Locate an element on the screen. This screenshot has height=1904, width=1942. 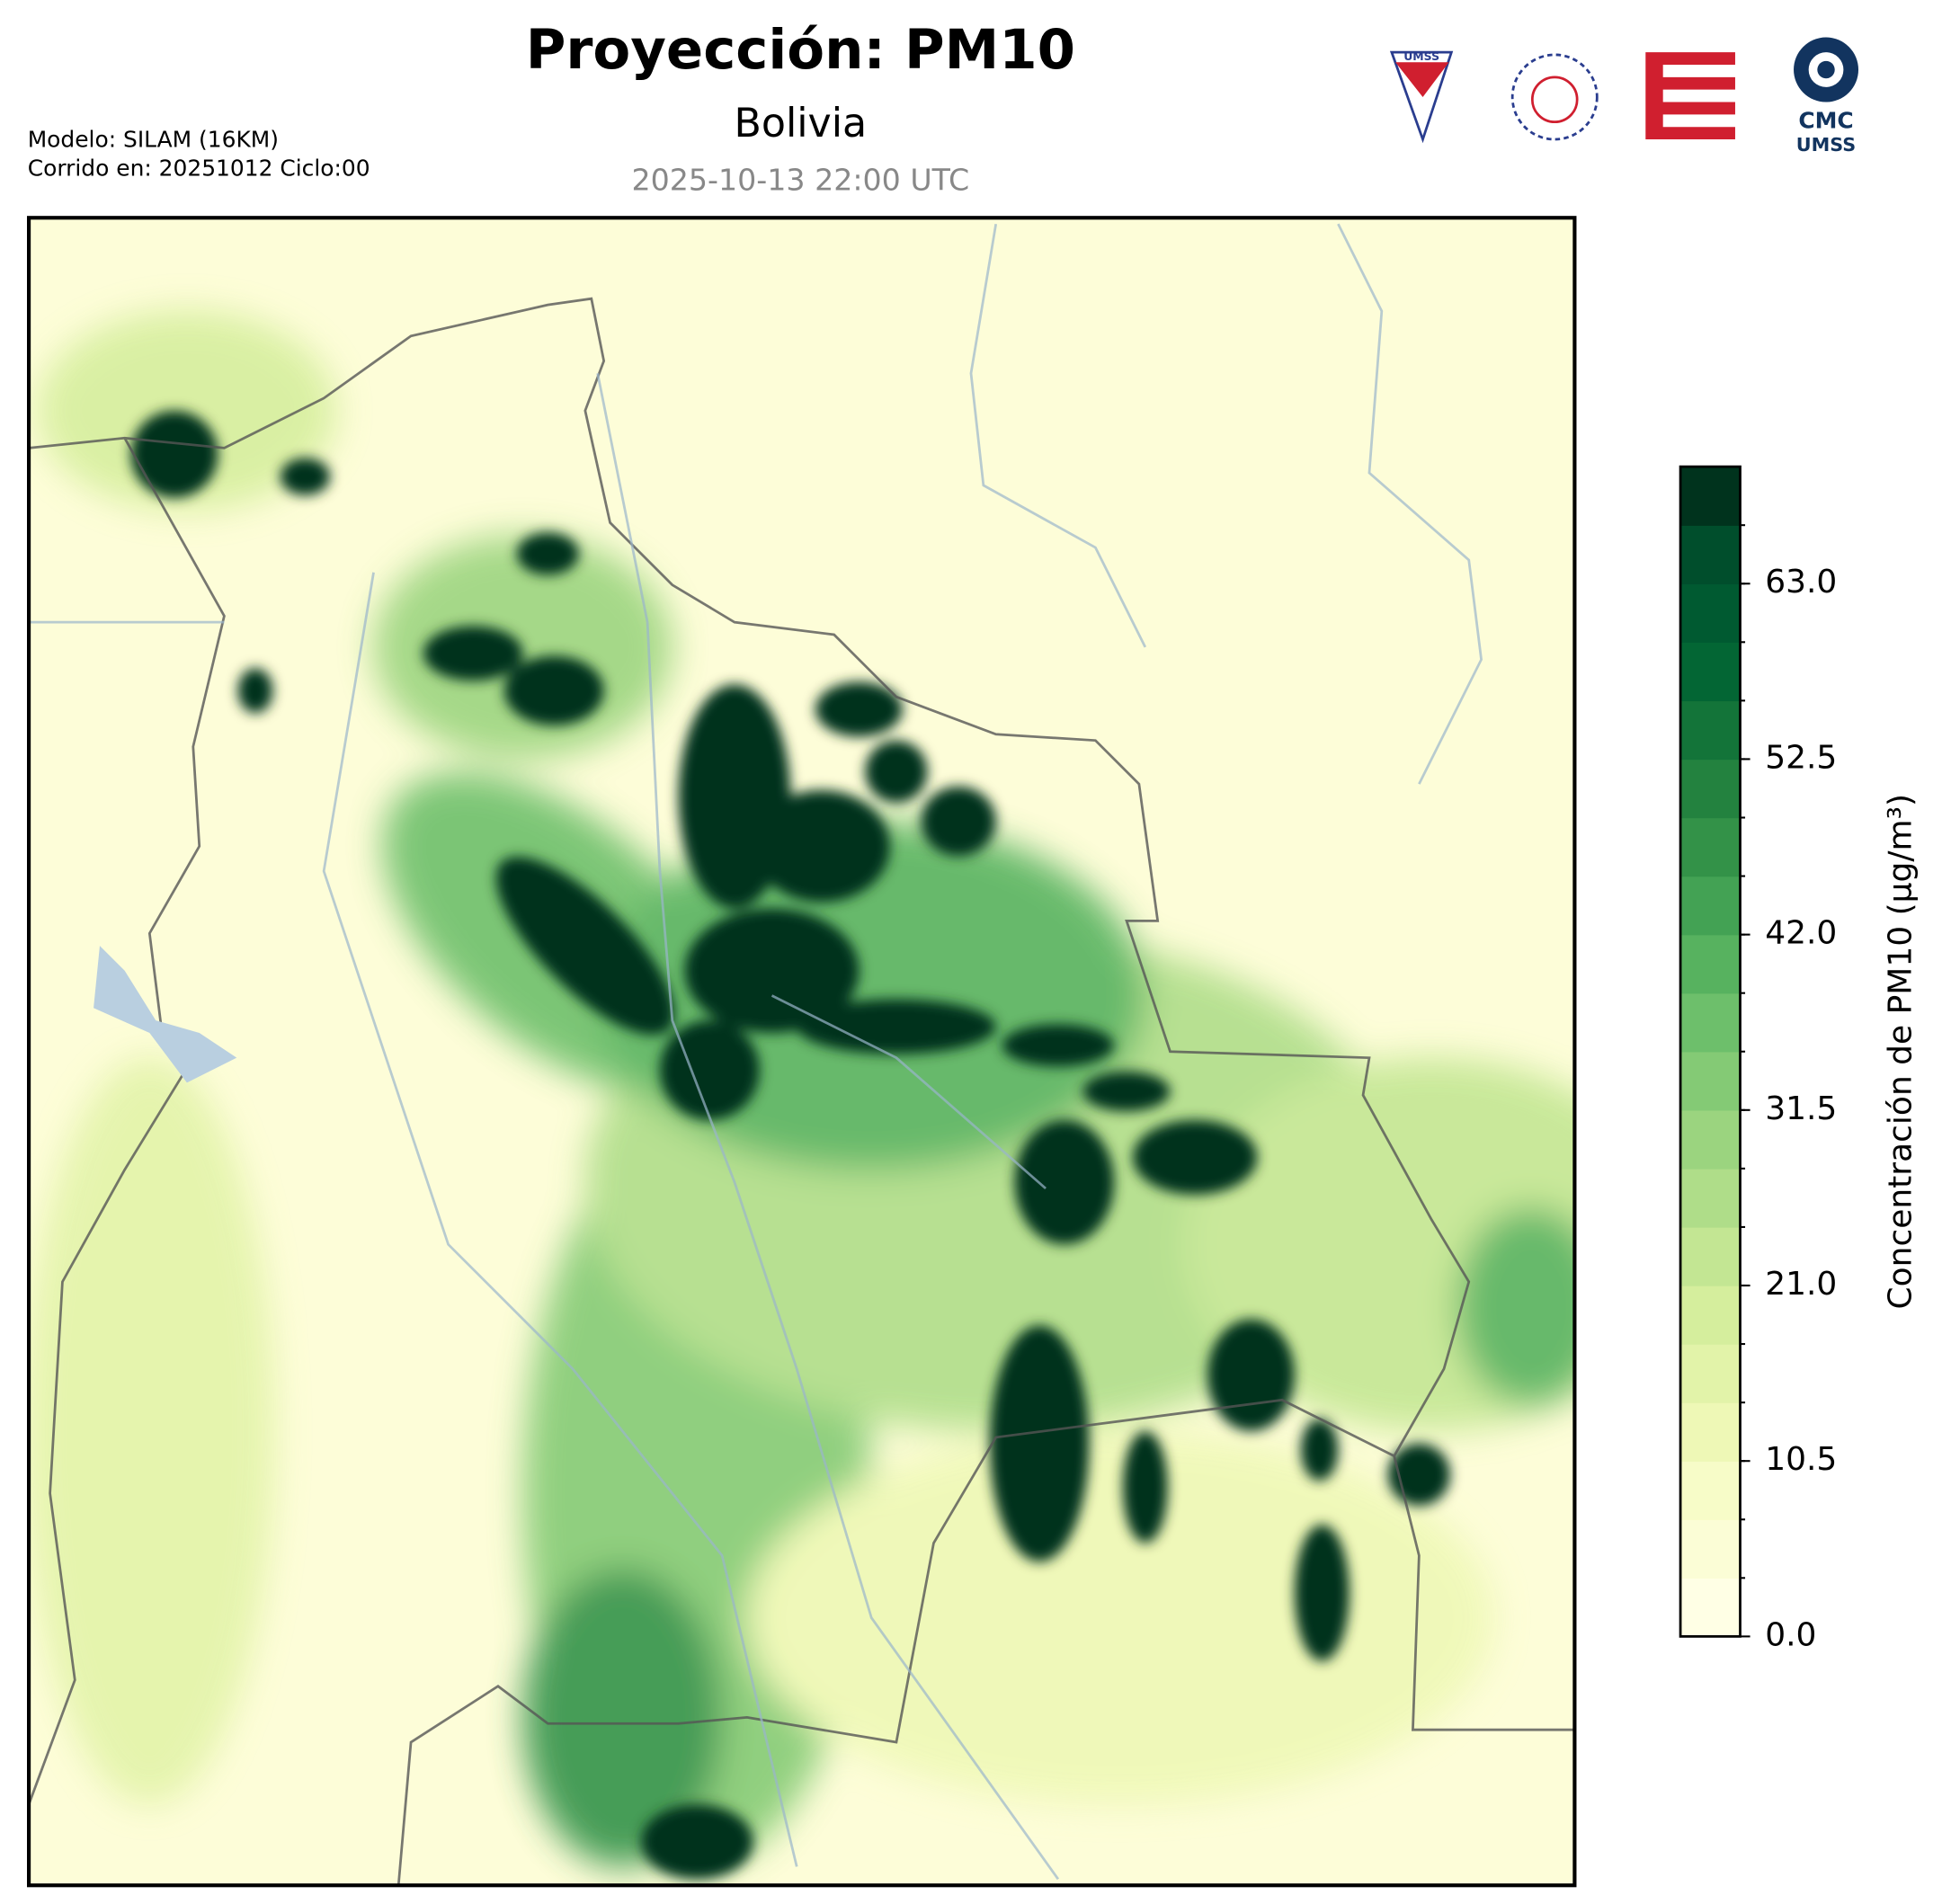
model-info: Modelo: SILAM (16KM) is located at coordinates (153, 139).